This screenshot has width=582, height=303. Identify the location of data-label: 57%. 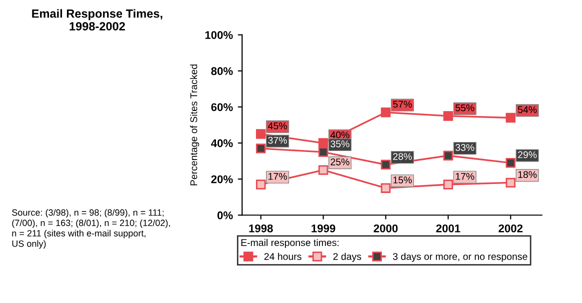
(402, 104).